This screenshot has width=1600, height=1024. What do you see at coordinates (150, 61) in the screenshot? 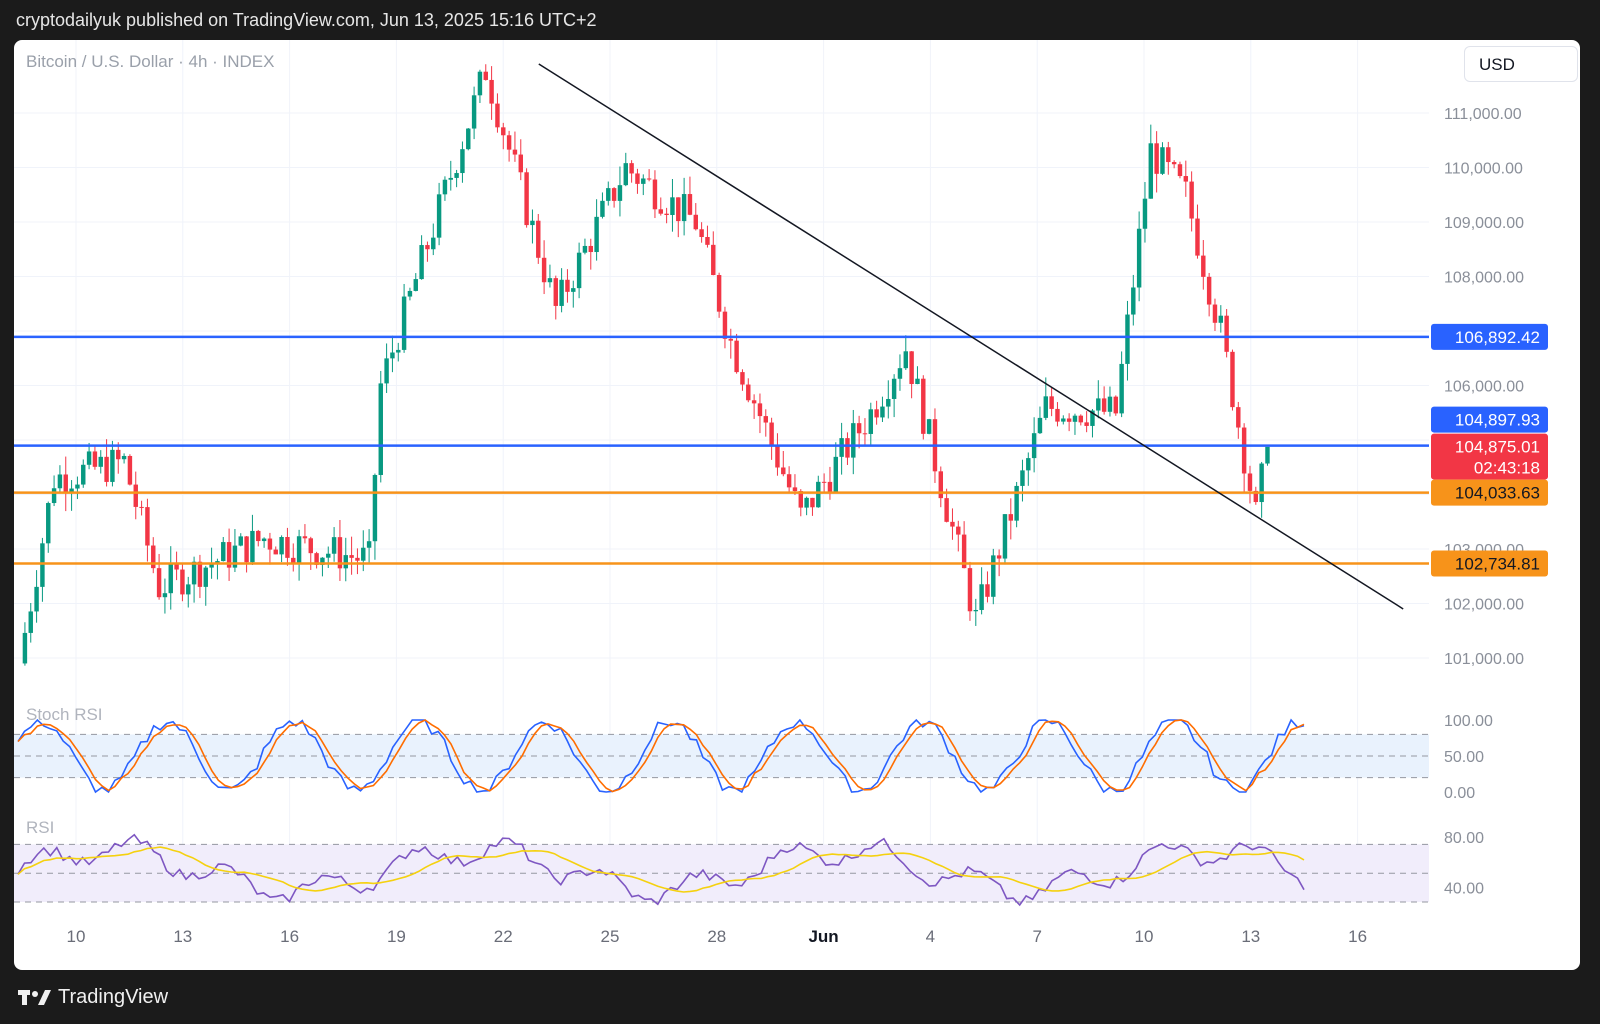
I see `symbol-title: Bitcoin / U.S. Dollar · 4h · INDEX` at bounding box center [150, 61].